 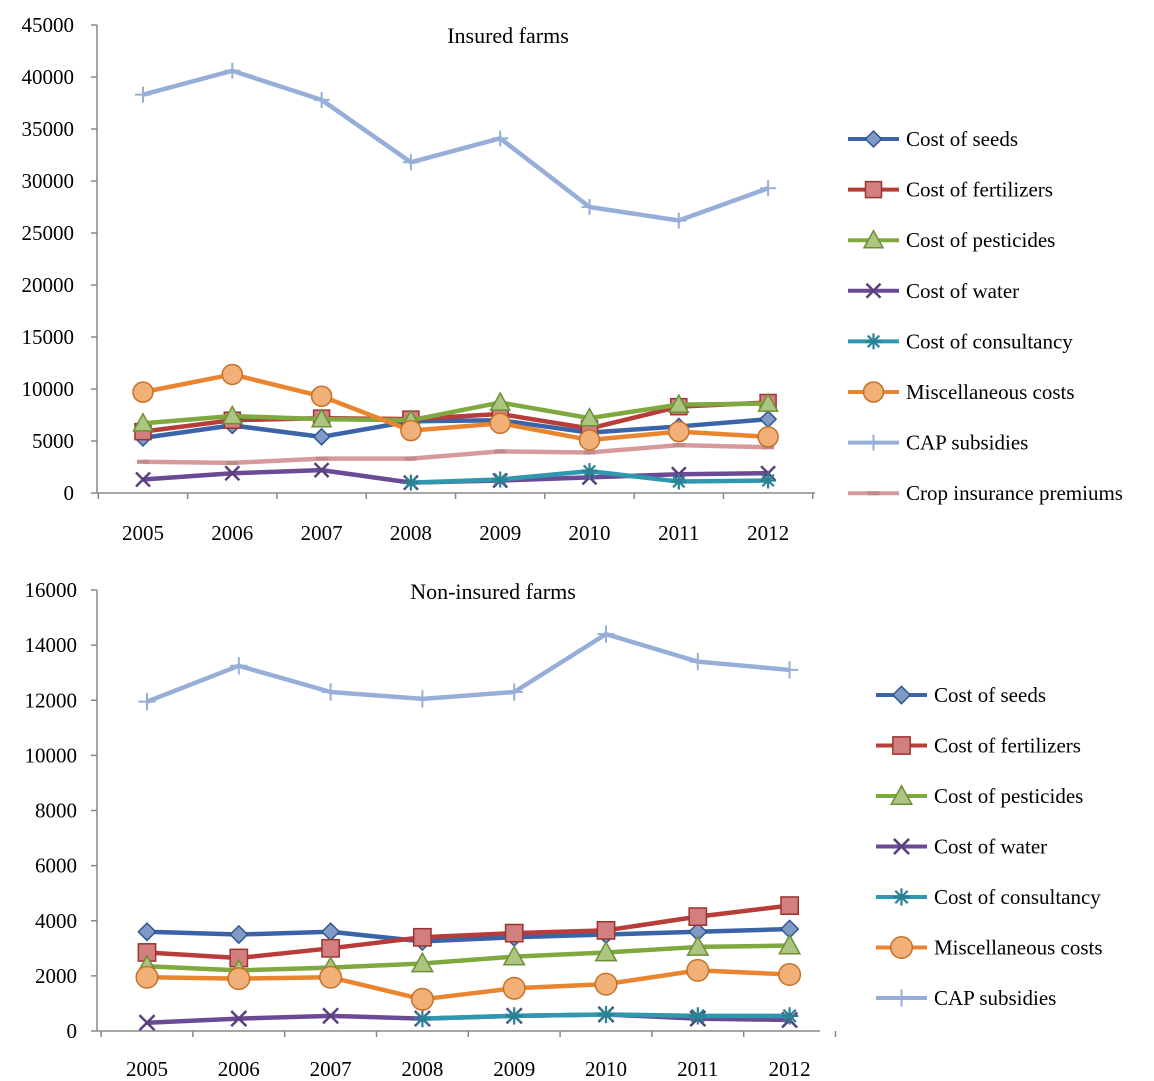 What do you see at coordinates (1014, 493) in the screenshot?
I see `legend-label: Crop insurance premiums` at bounding box center [1014, 493].